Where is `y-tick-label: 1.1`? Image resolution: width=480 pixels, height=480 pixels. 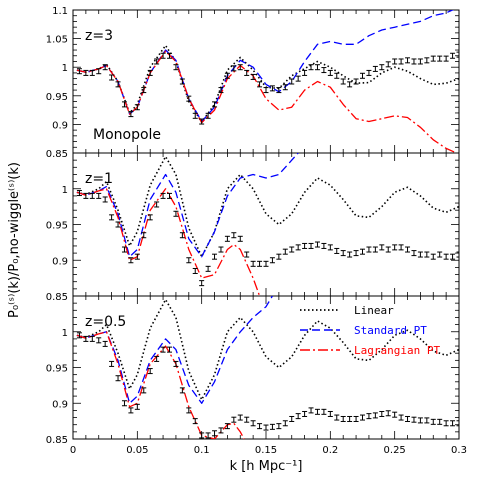
y-tick-label: 1.1 is located at coordinates (60, 11).